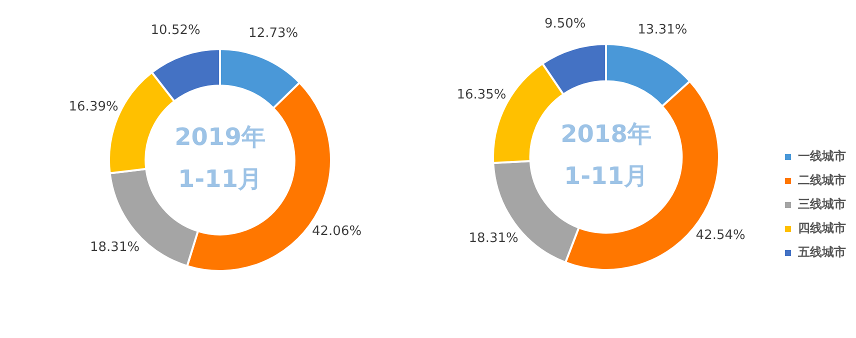 Image resolution: width=856 pixels, height=338 pixels. Describe the element at coordinates (93, 107) in the screenshot. I see `data-label: 16.39%` at that location.